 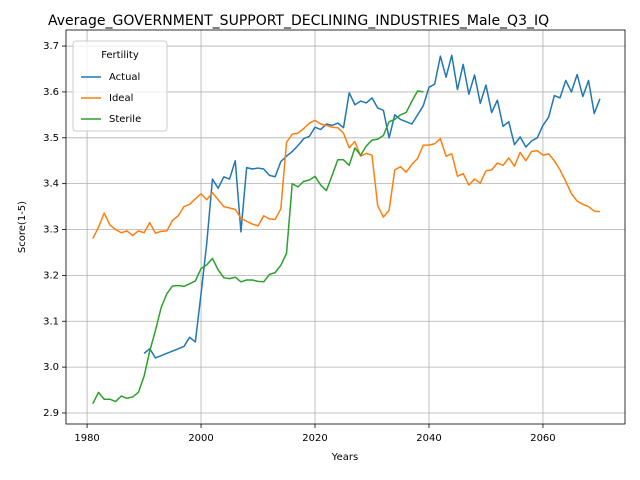 I want to click on legend-box, so click(x=120, y=86).